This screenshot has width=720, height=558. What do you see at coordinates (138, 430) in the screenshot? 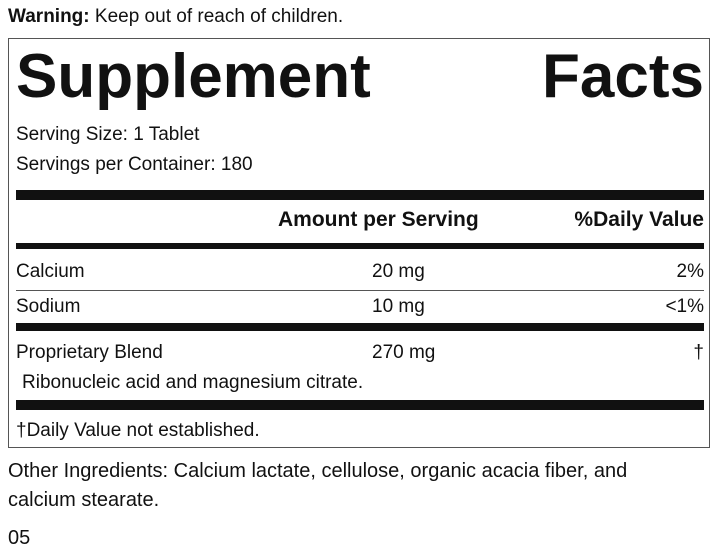
I see `footnote: †Daily Value not established.` at bounding box center [138, 430].